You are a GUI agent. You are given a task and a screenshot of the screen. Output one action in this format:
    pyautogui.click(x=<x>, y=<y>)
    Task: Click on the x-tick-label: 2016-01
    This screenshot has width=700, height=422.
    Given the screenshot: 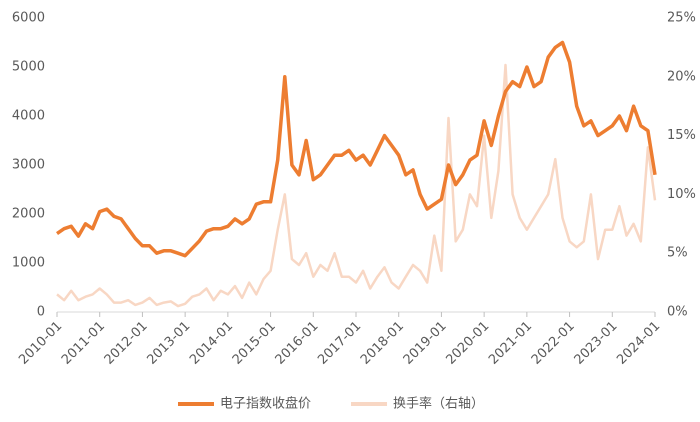 What is the action you would take?
    pyautogui.click(x=297, y=343)
    